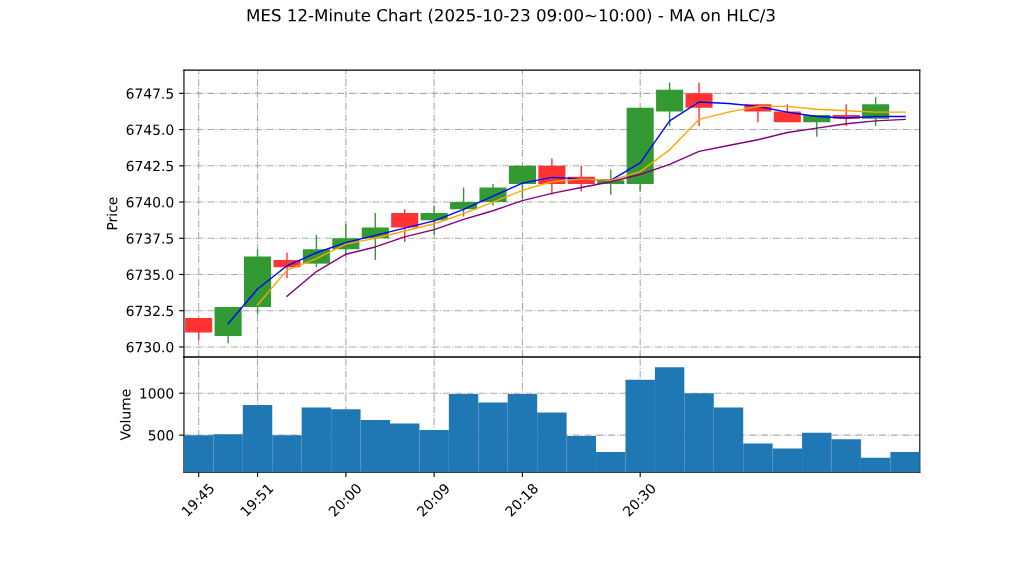  I want to click on y-tick-label: 6747.5, so click(150, 93).